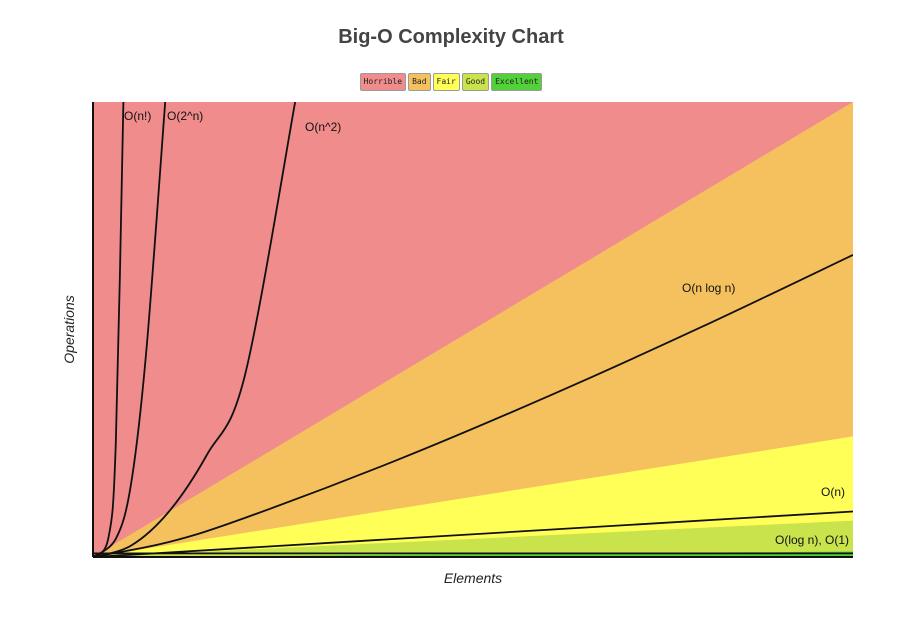 The image size is (902, 618). Describe the element at coordinates (69, 329) in the screenshot. I see `y-axis-label: Operations` at that location.